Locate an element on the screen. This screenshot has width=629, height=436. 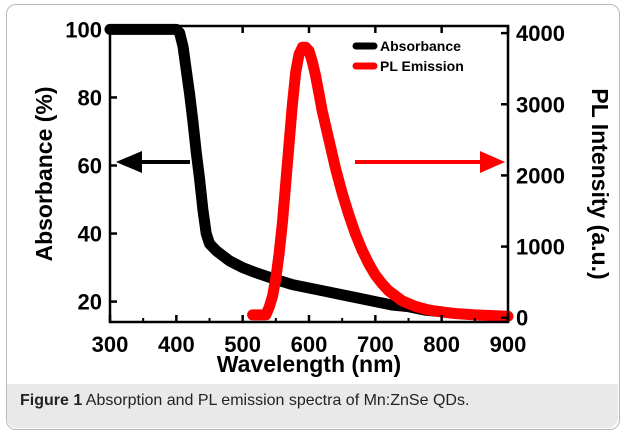
x-tick-label: 800 is located at coordinates (441, 344).